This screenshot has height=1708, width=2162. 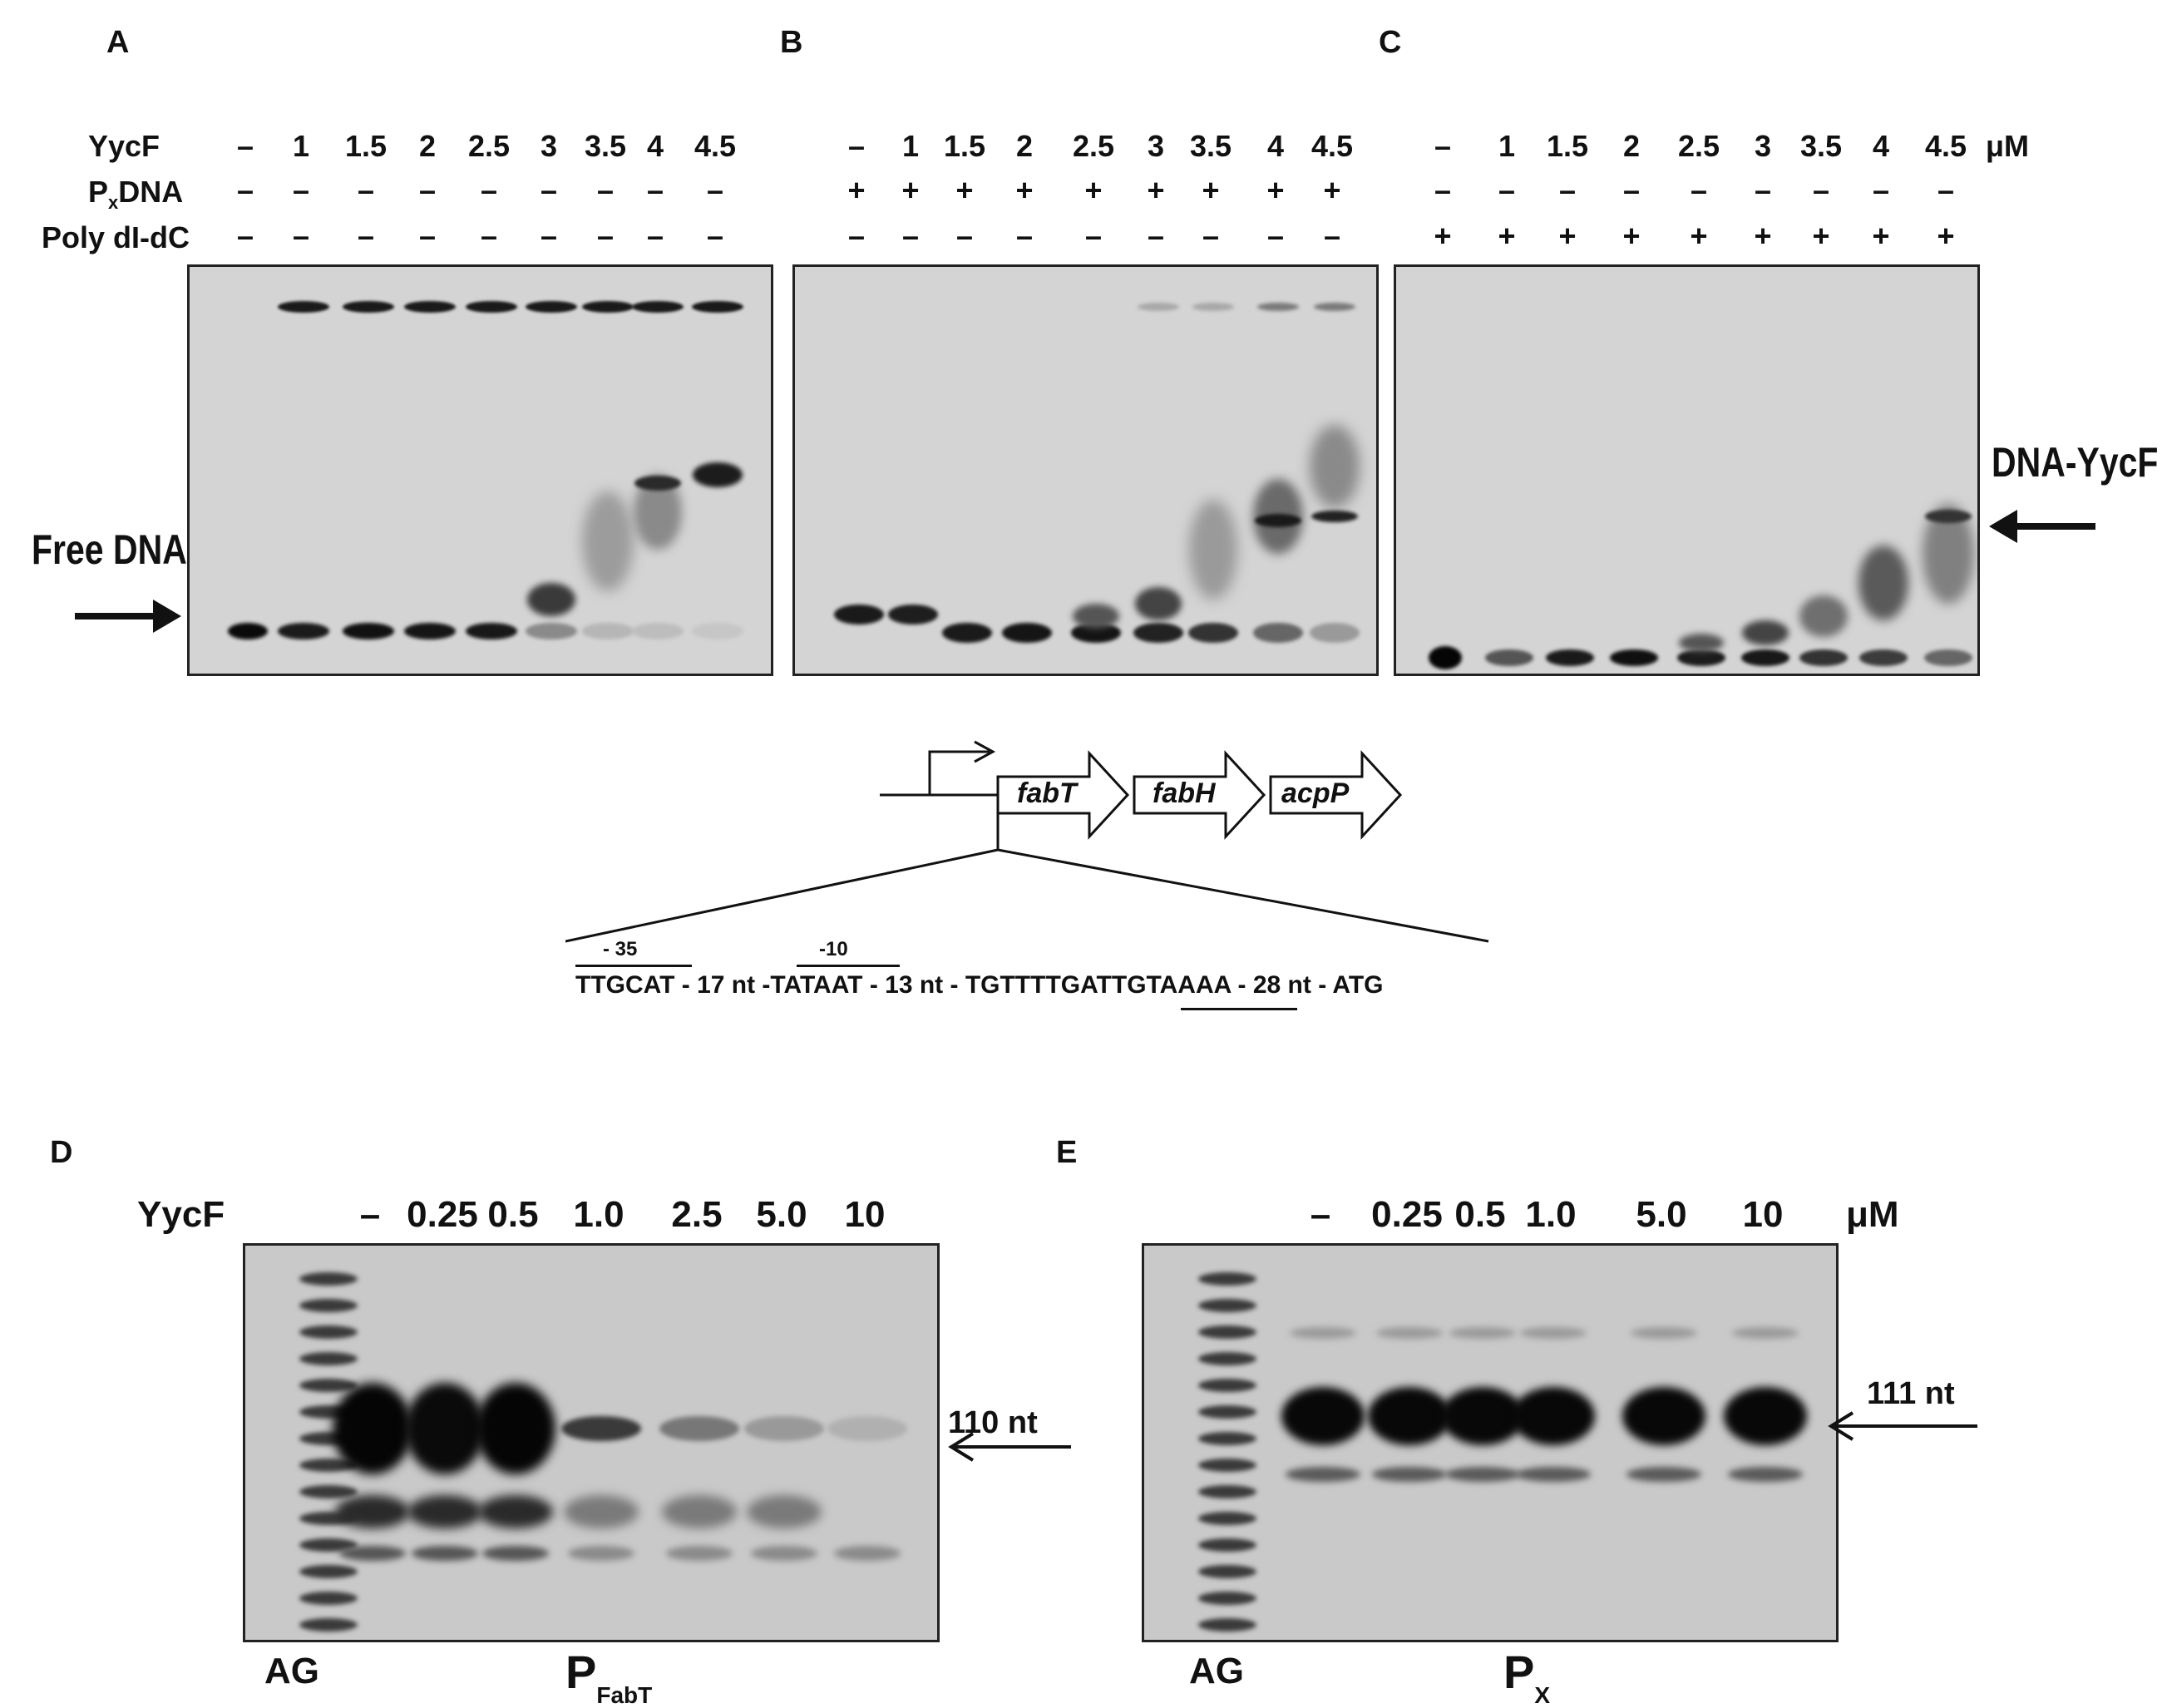 What do you see at coordinates (1275, 236) in the screenshot?
I see `panelB-poly-7: –` at bounding box center [1275, 236].